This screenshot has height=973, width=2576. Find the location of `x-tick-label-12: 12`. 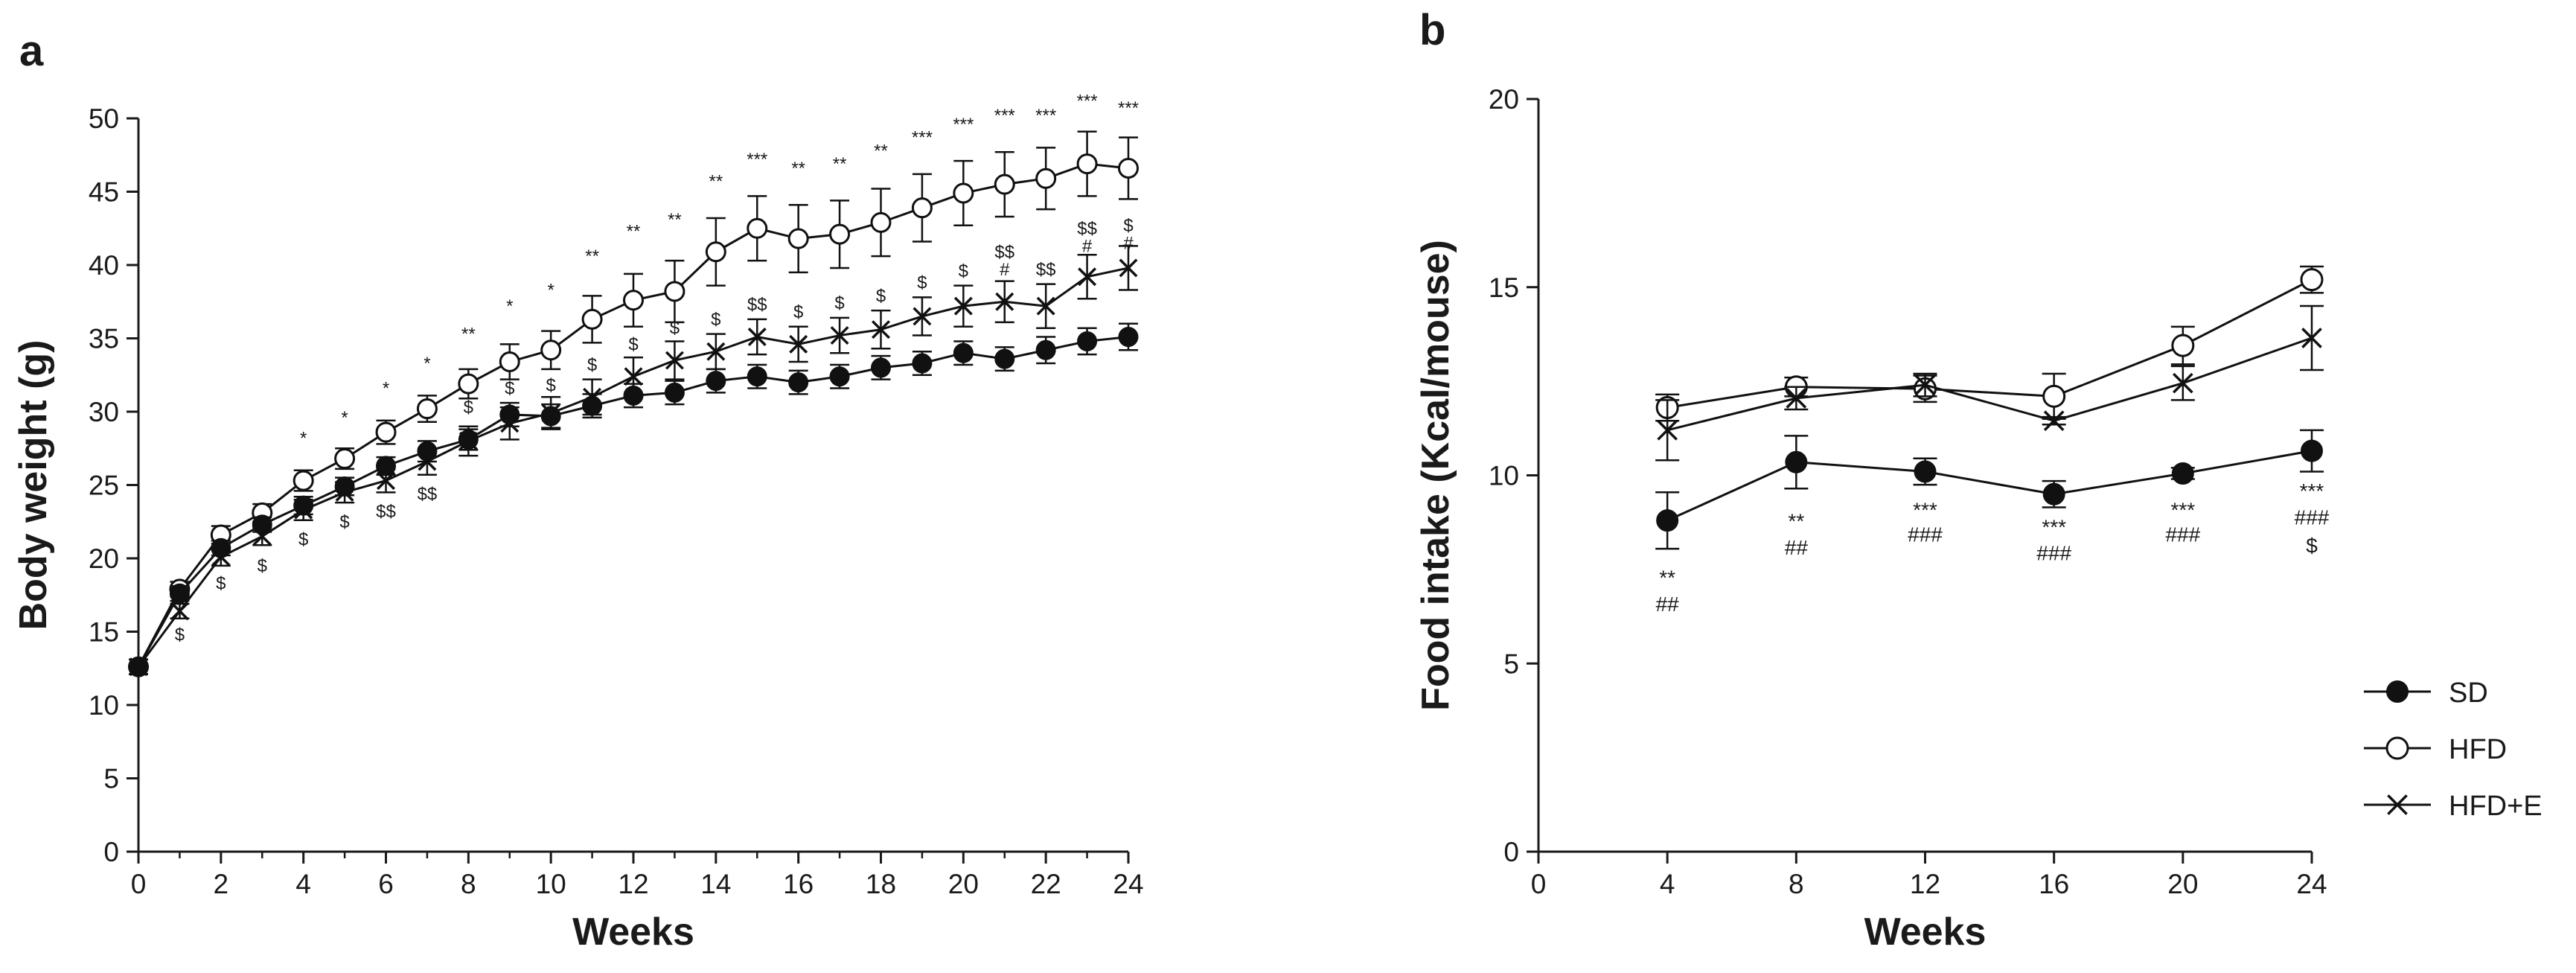

x-tick-label-12: 12 is located at coordinates (1925, 884).